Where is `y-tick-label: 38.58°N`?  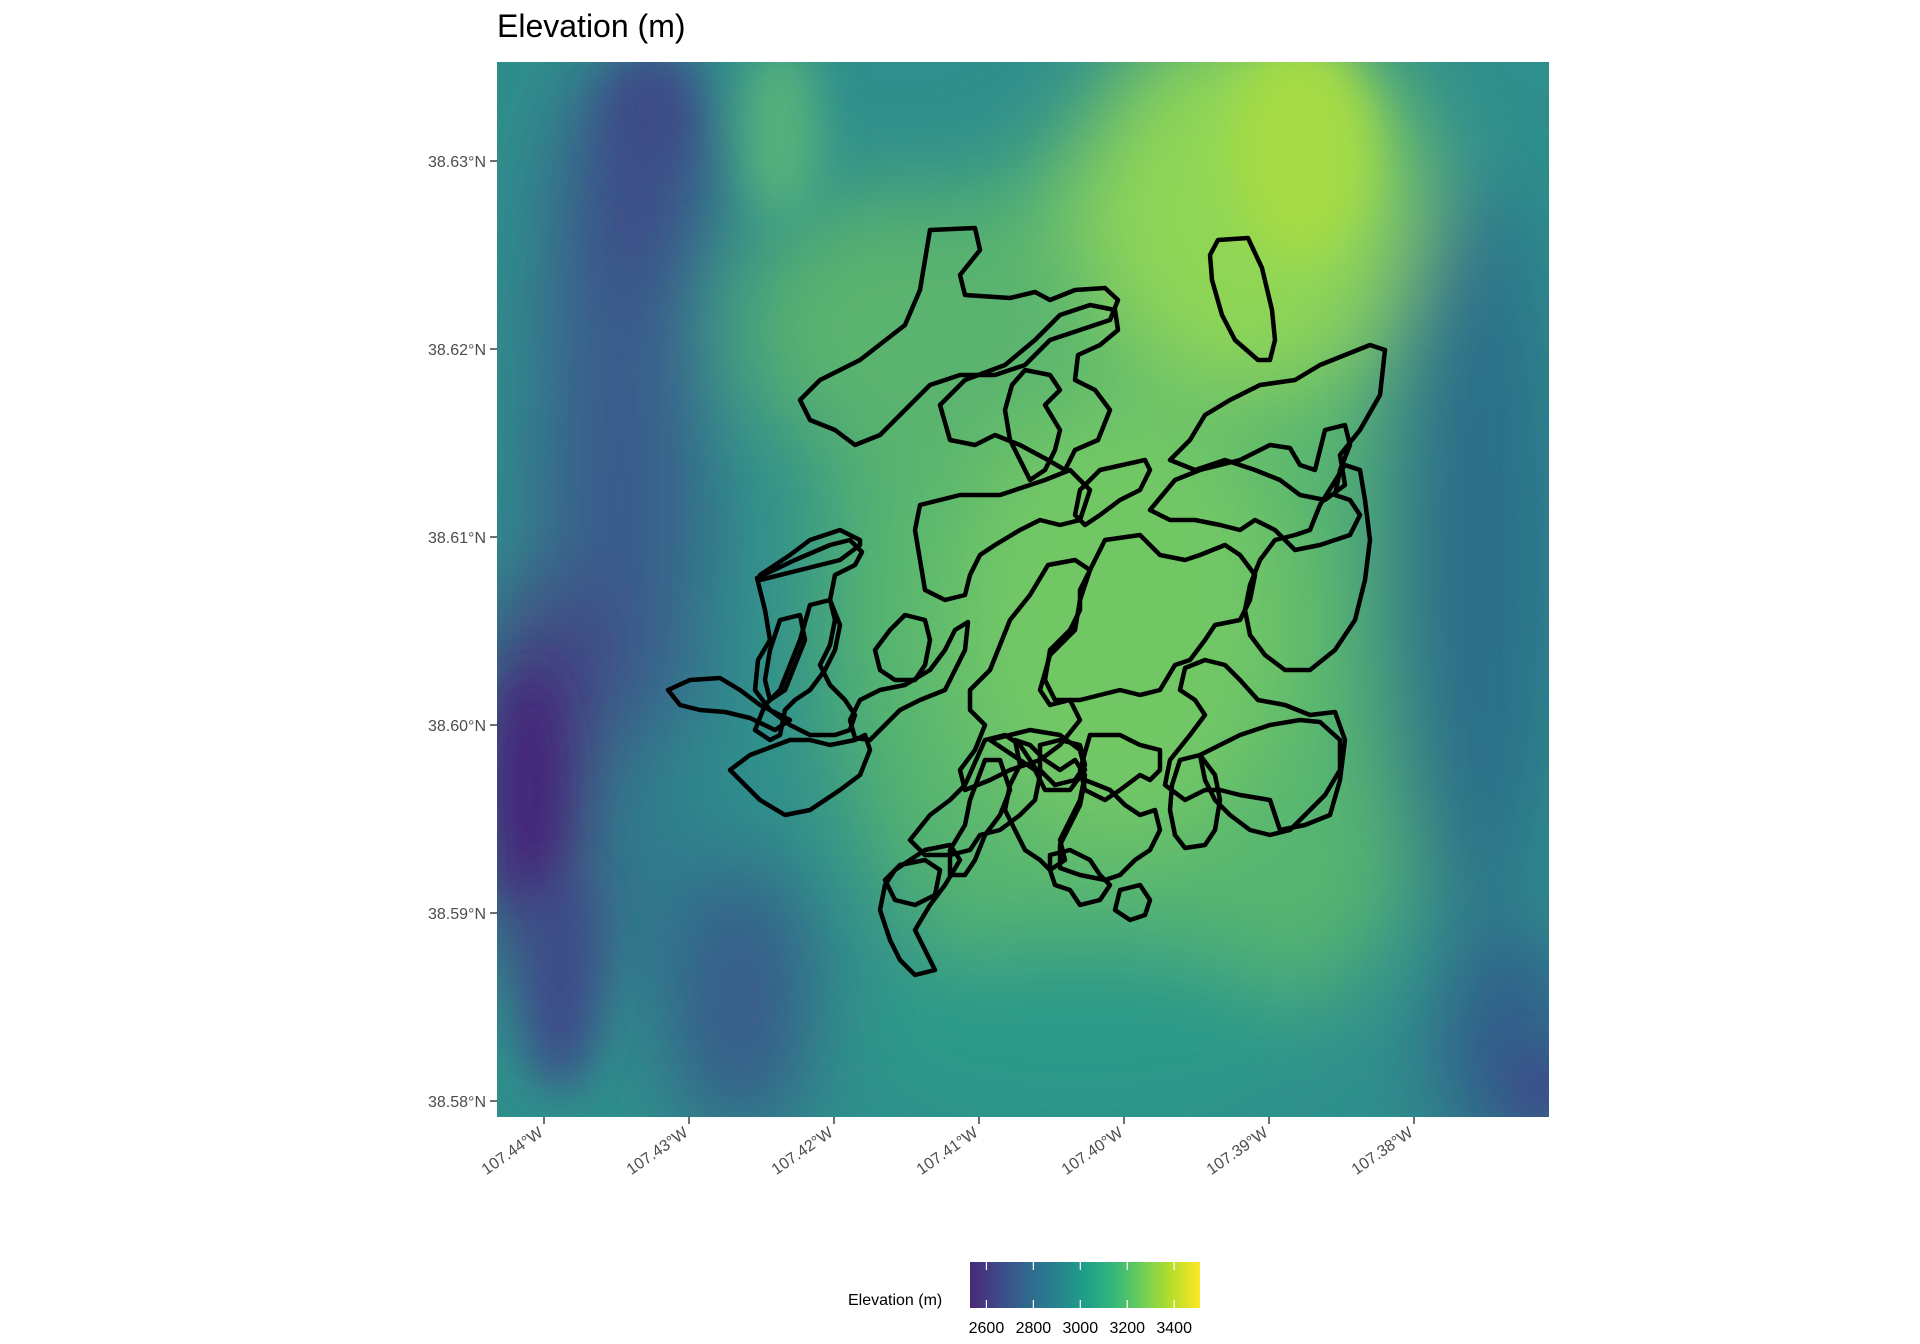
y-tick-label: 38.58°N is located at coordinates (457, 1102).